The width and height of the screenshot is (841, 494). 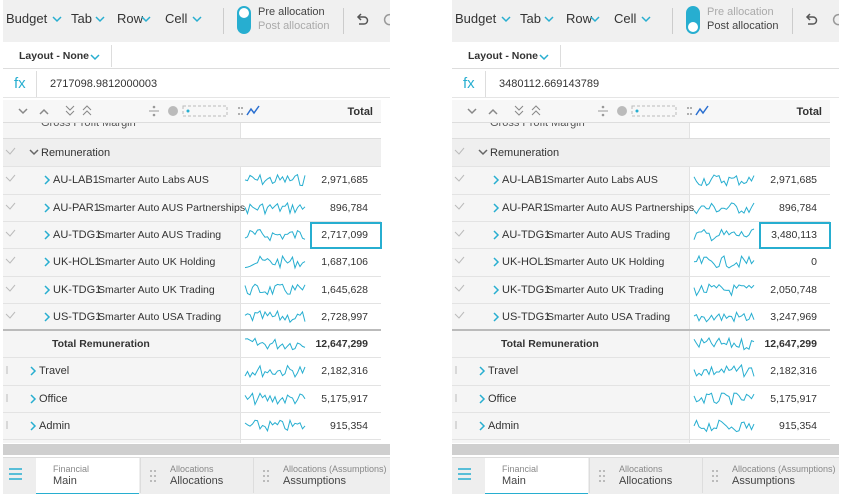 I want to click on fx-label: fx, so click(x=469, y=83).